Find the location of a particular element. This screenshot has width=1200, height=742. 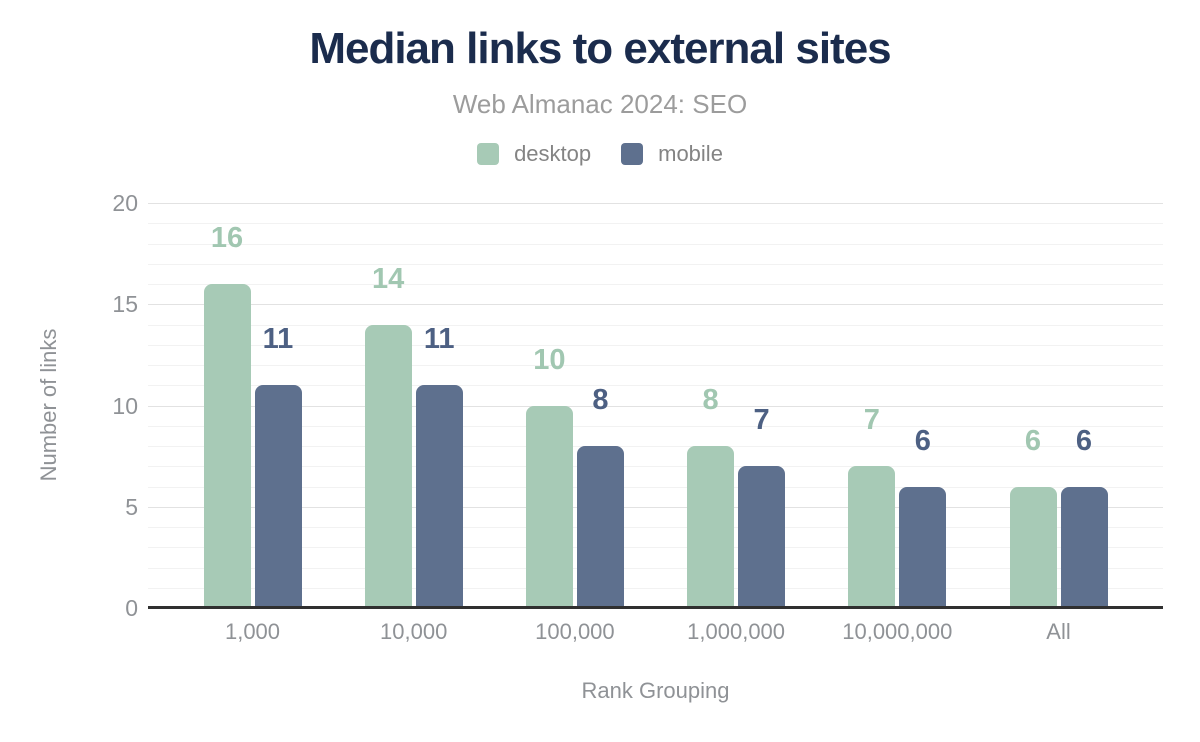

x-tick-label: 10,000,000 is located at coordinates (897, 631).